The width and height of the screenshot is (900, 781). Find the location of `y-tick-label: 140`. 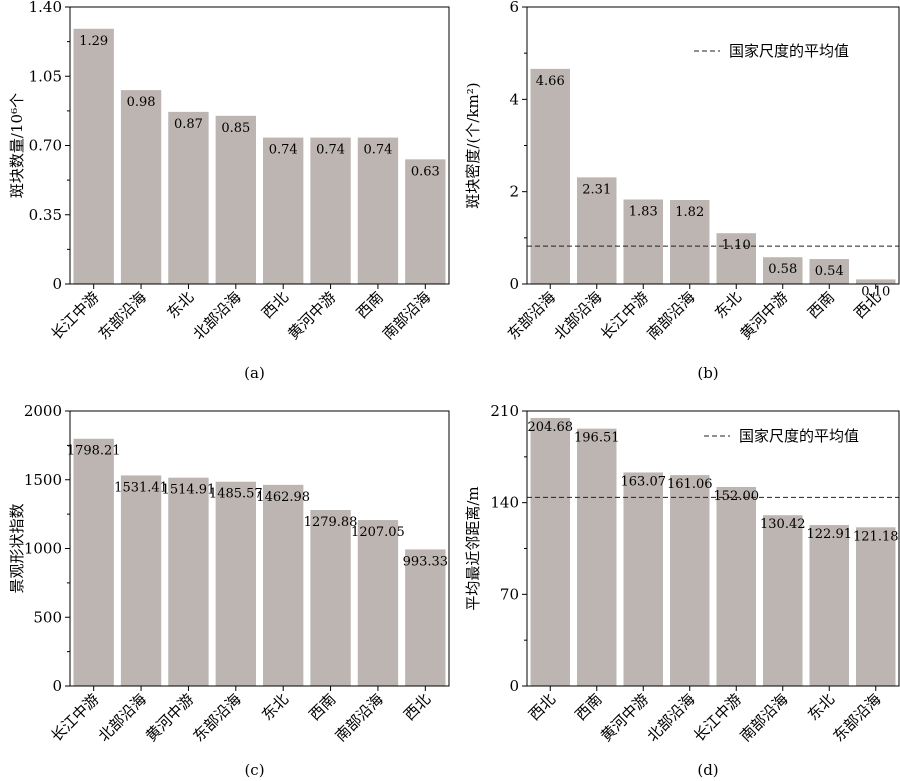

y-tick-label: 140 is located at coordinates (504, 503).